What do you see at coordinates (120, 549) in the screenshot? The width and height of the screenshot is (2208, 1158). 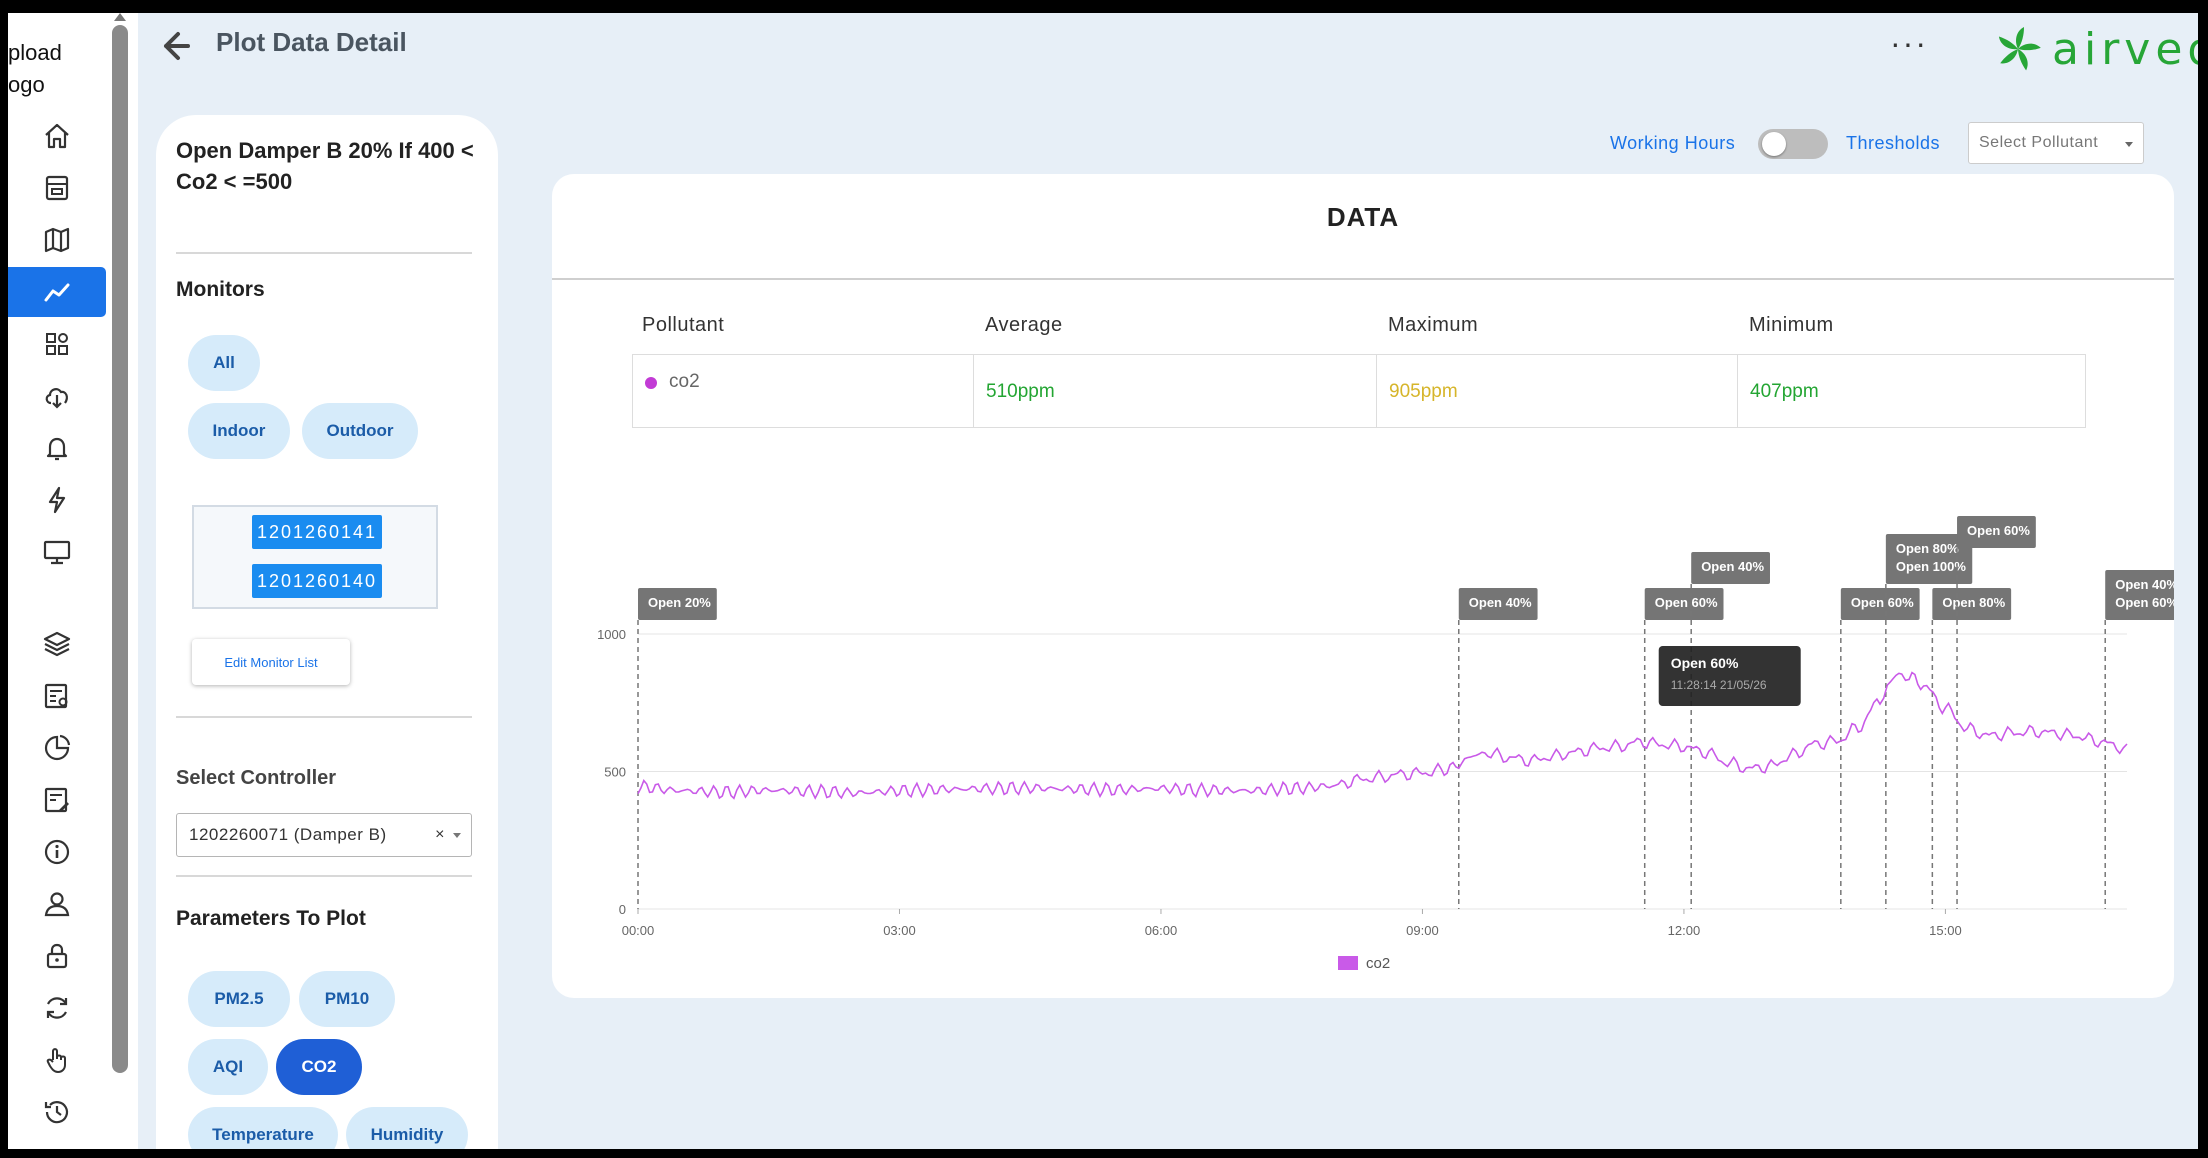 I see `sidebar-scrollbar` at bounding box center [120, 549].